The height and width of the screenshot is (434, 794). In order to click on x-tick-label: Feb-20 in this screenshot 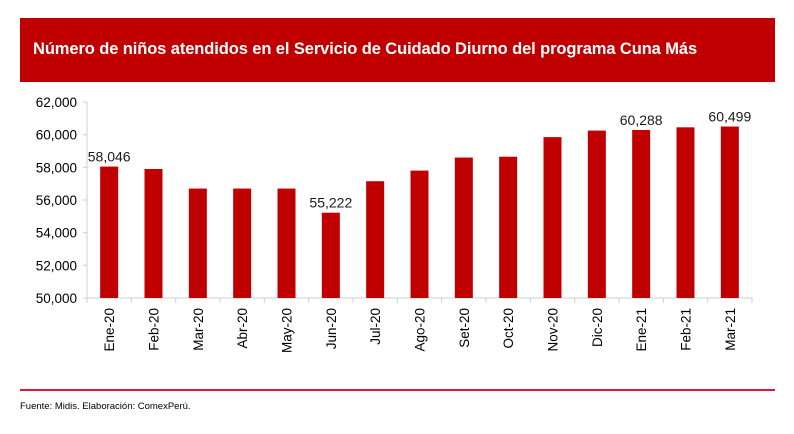, I will do `click(154, 329)`.